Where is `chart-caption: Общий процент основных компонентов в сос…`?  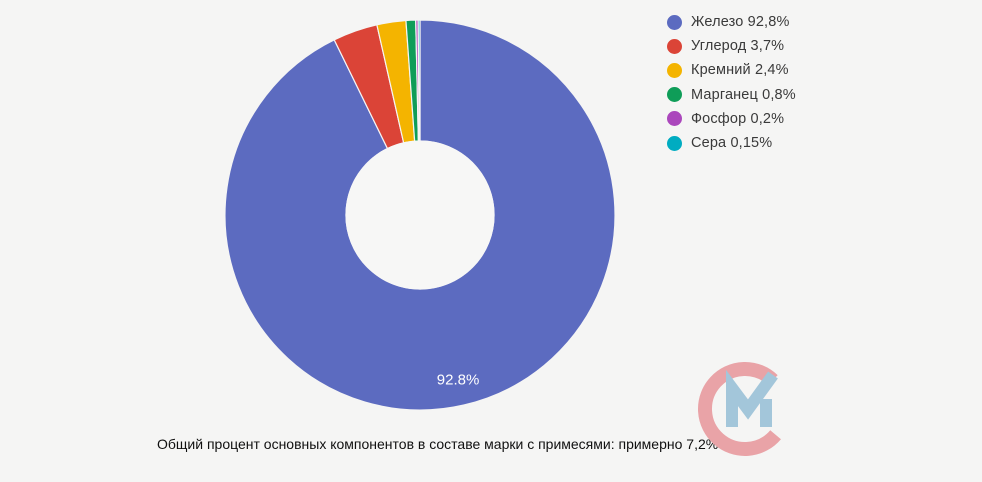 chart-caption: Общий процент основных компонентов в сос… is located at coordinates (438, 444).